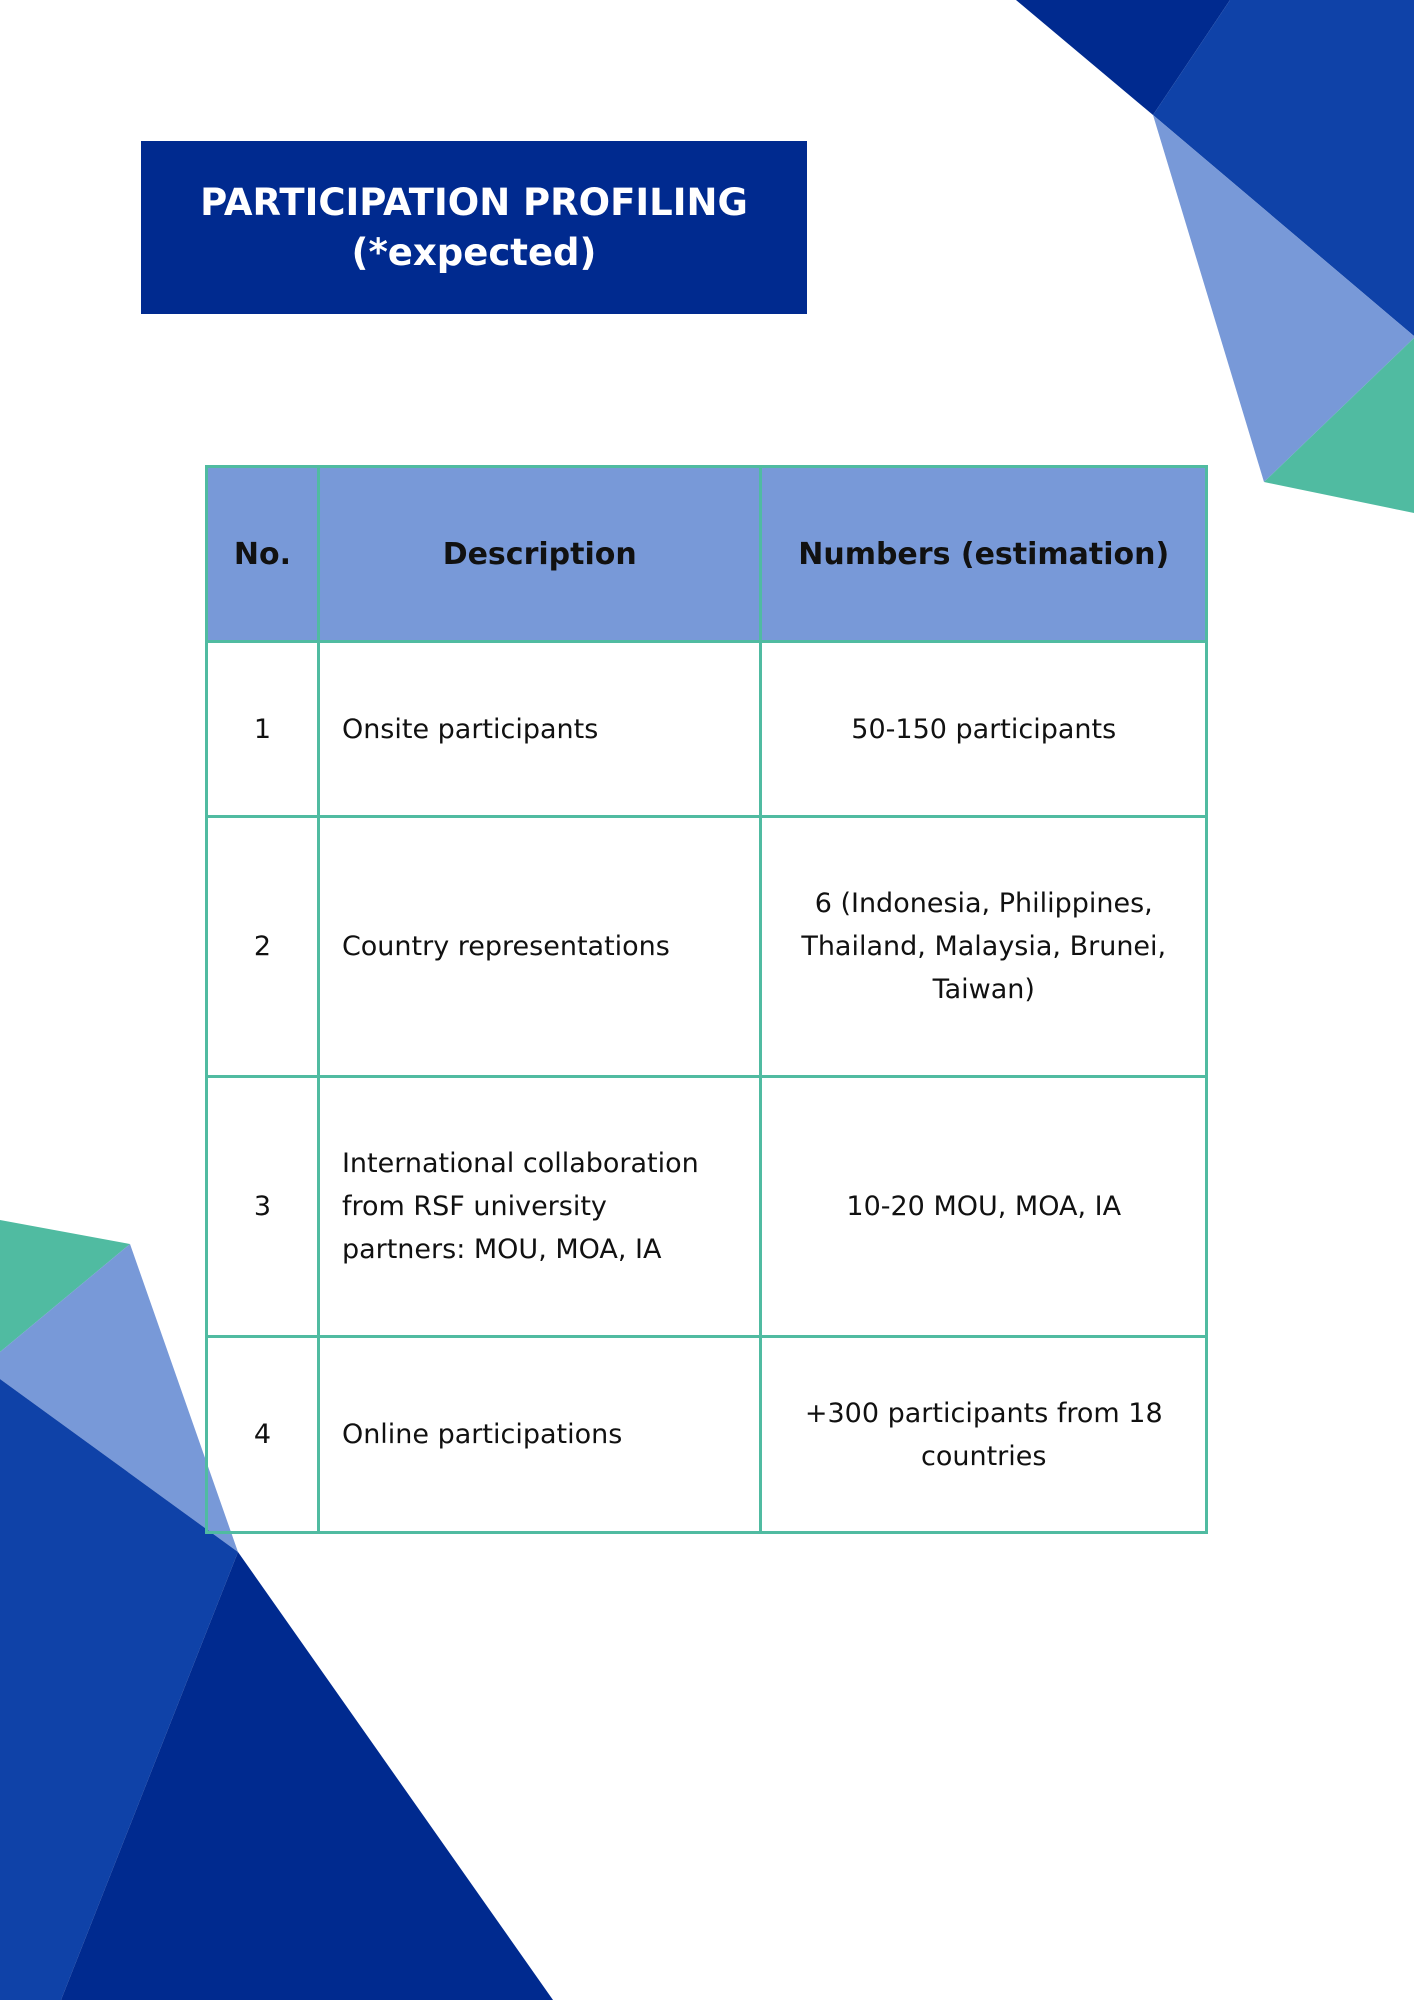 Image resolution: width=1414 pixels, height=2000 pixels. Describe the element at coordinates (983, 1434) in the screenshot. I see `cell-numbers: +300 participants from 18 countries` at that location.